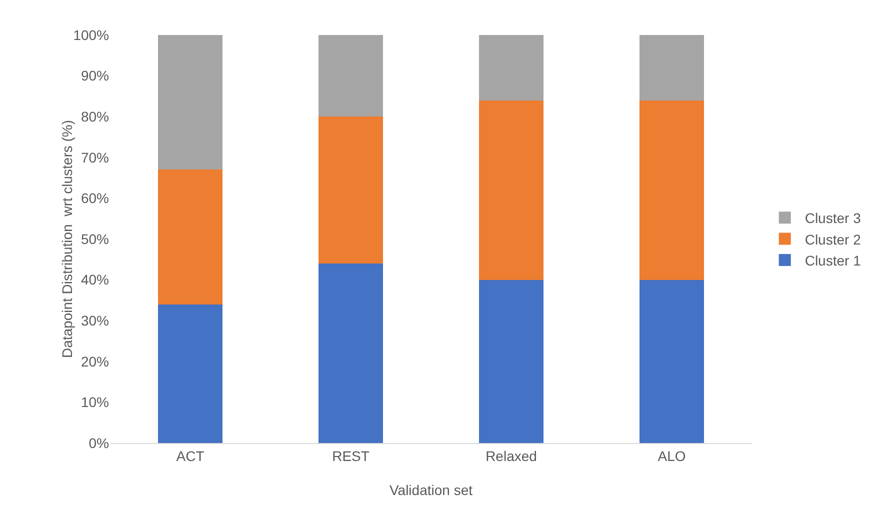  I want to click on y-tick-label: 100%, so click(91, 34).